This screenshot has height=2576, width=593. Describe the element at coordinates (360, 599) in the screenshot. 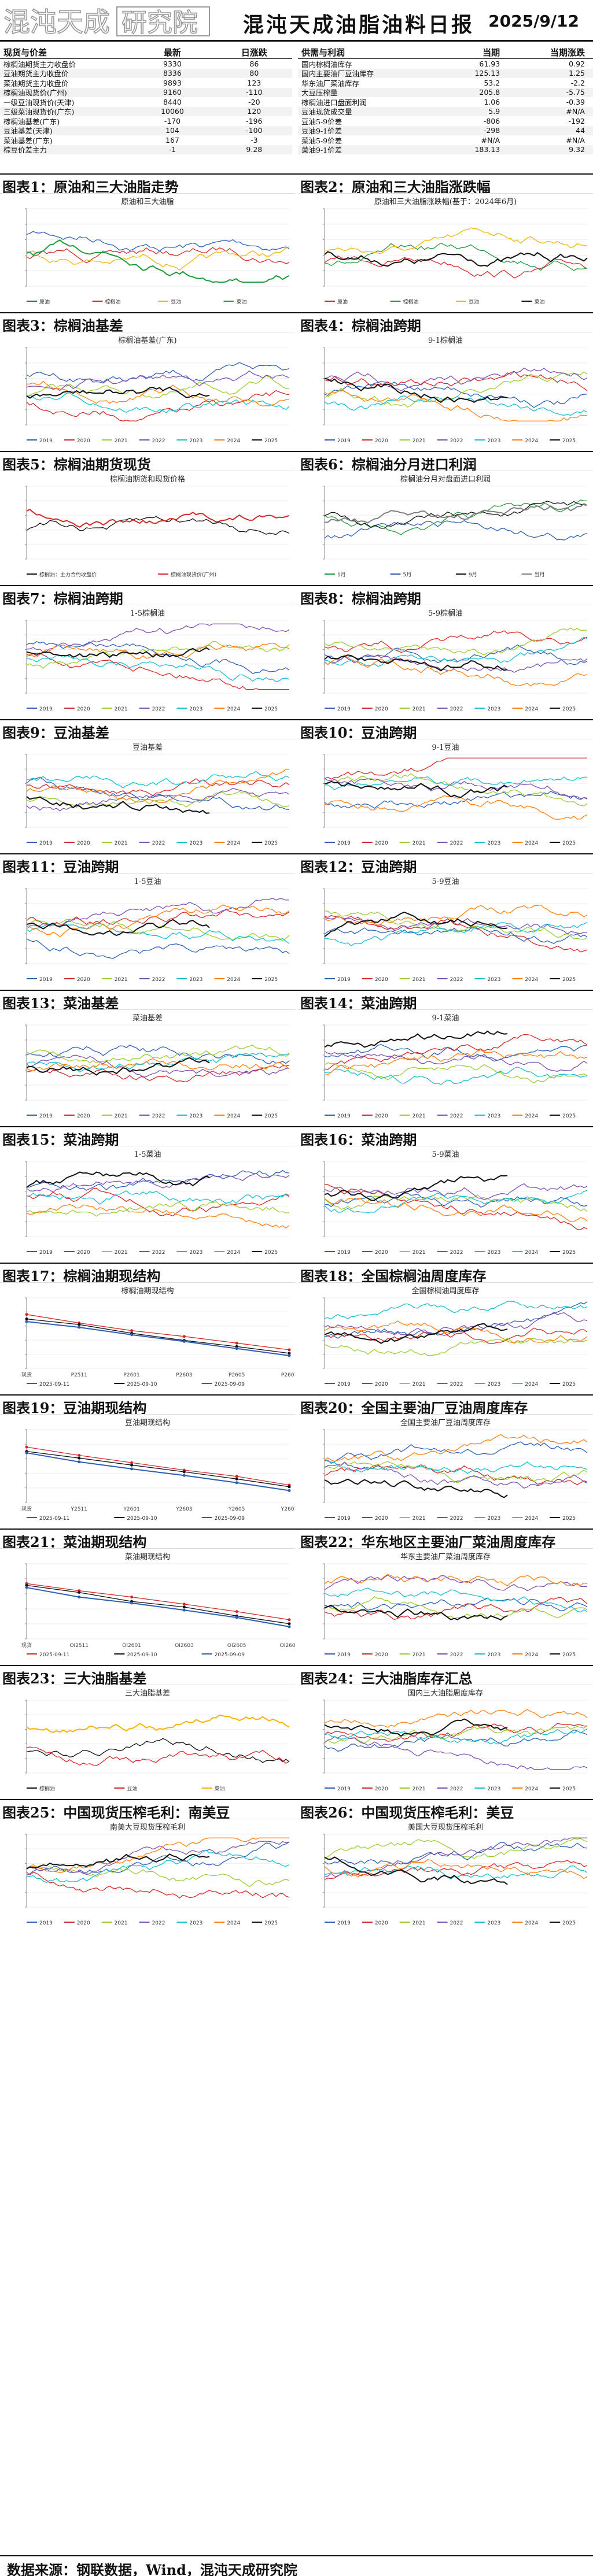

I see `figure-title: 图表8：棕榈油跨期` at that location.